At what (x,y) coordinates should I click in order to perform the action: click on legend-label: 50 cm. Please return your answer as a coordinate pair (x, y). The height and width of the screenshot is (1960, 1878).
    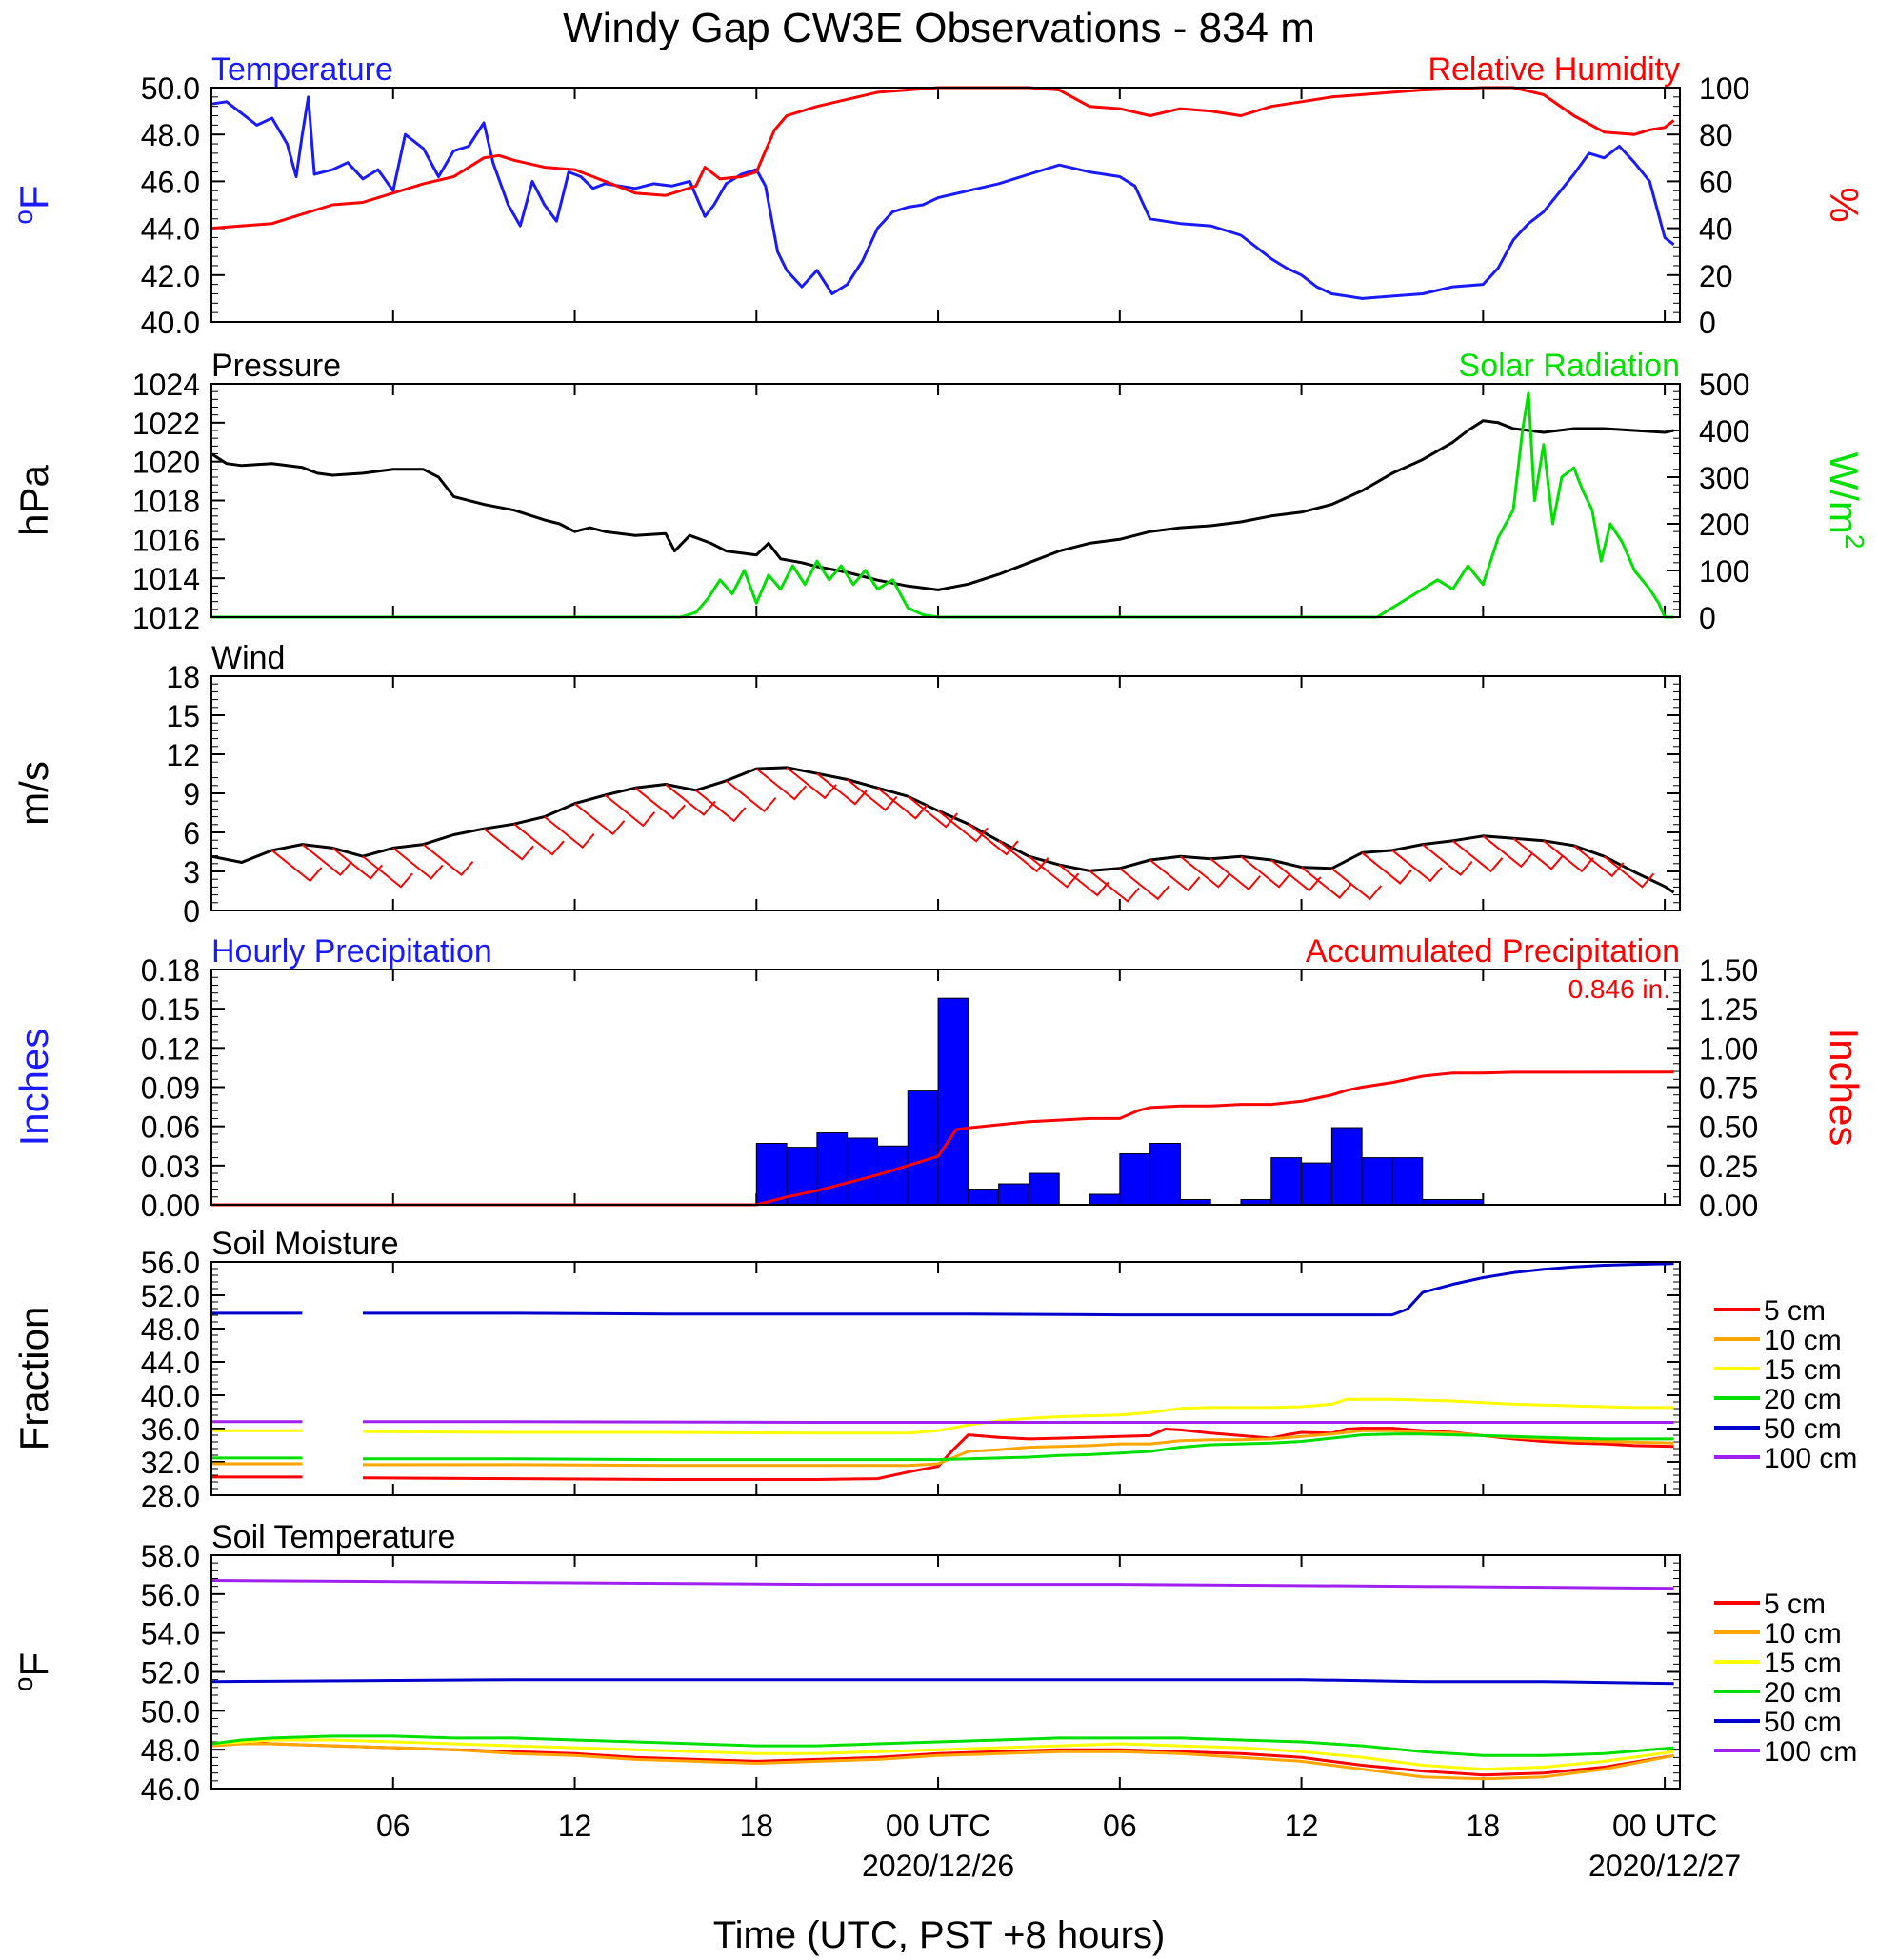
    Looking at the image, I should click on (1803, 1429).